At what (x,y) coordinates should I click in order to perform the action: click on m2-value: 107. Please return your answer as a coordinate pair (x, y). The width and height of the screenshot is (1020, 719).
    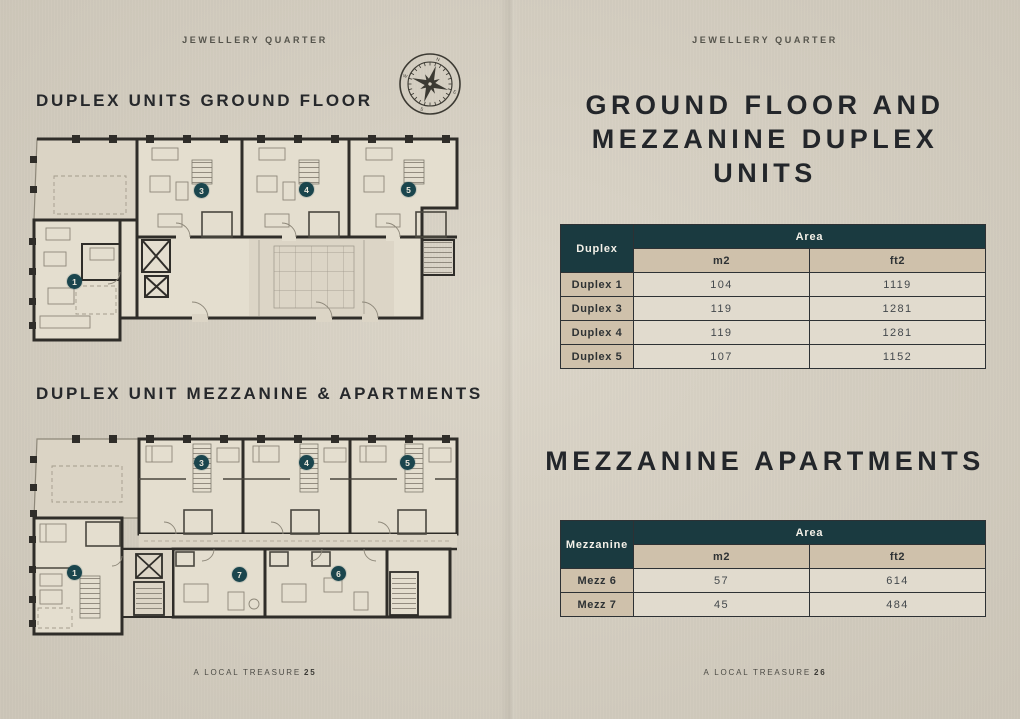
    Looking at the image, I should click on (721, 356).